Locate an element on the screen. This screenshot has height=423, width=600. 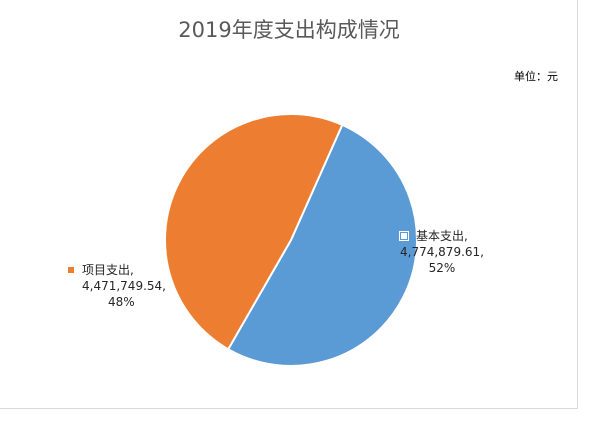
data-label-jiben: 基本支出, 4,774,879.61, 52% is located at coordinates (441, 252).